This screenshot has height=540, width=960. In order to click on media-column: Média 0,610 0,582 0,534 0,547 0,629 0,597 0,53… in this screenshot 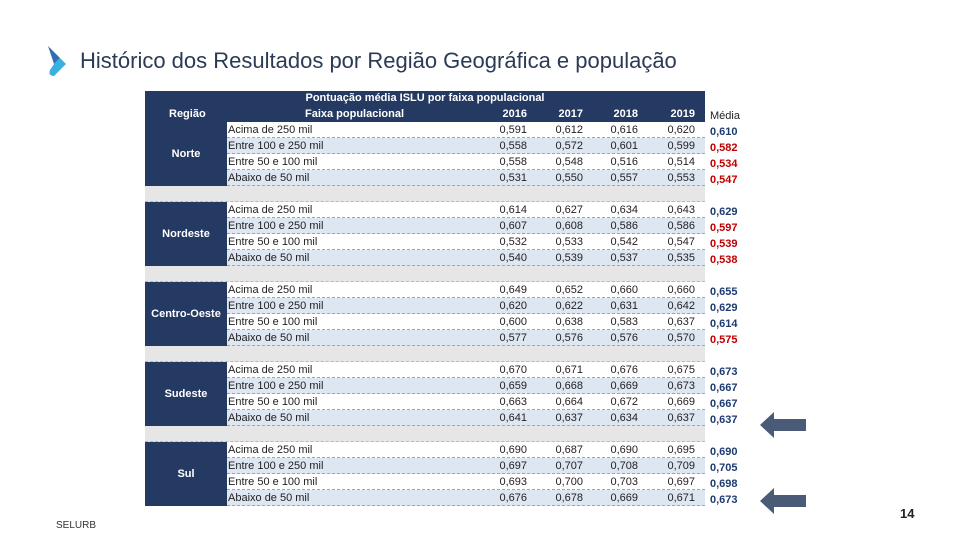, I will do `click(735, 308)`.